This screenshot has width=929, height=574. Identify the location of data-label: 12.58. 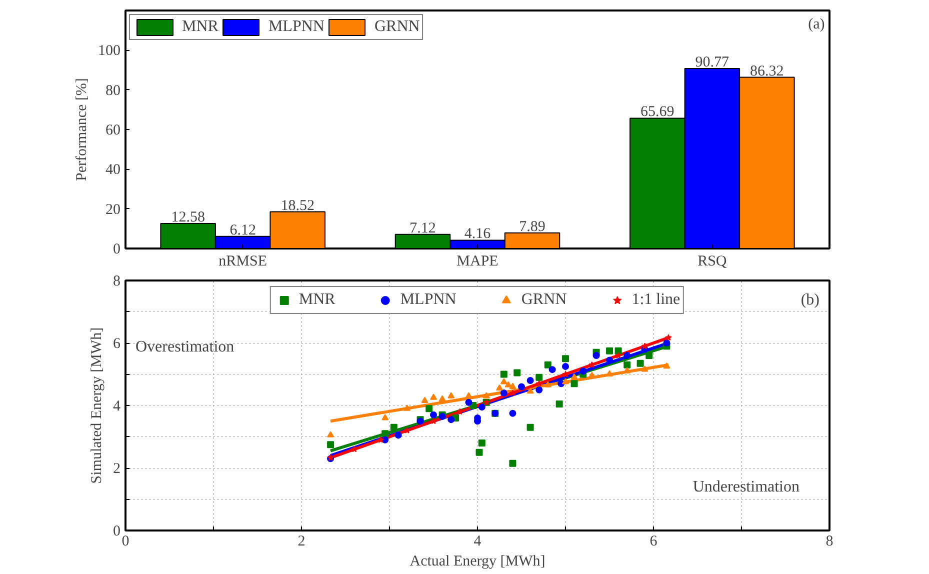
(188, 218).